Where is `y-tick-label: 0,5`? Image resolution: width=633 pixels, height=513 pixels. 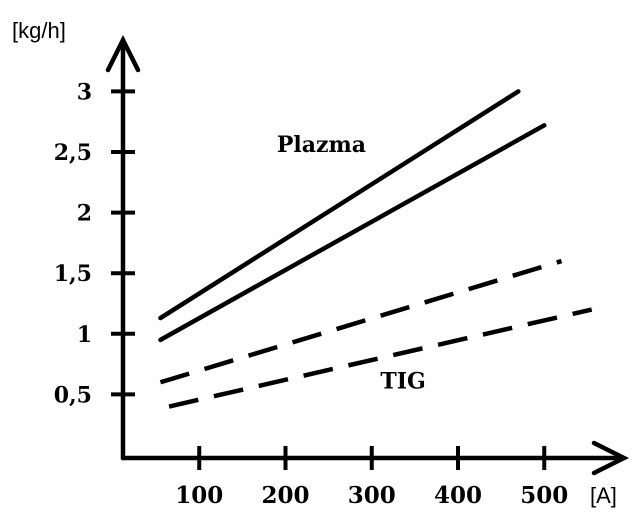 y-tick-label: 0,5 is located at coordinates (73, 395).